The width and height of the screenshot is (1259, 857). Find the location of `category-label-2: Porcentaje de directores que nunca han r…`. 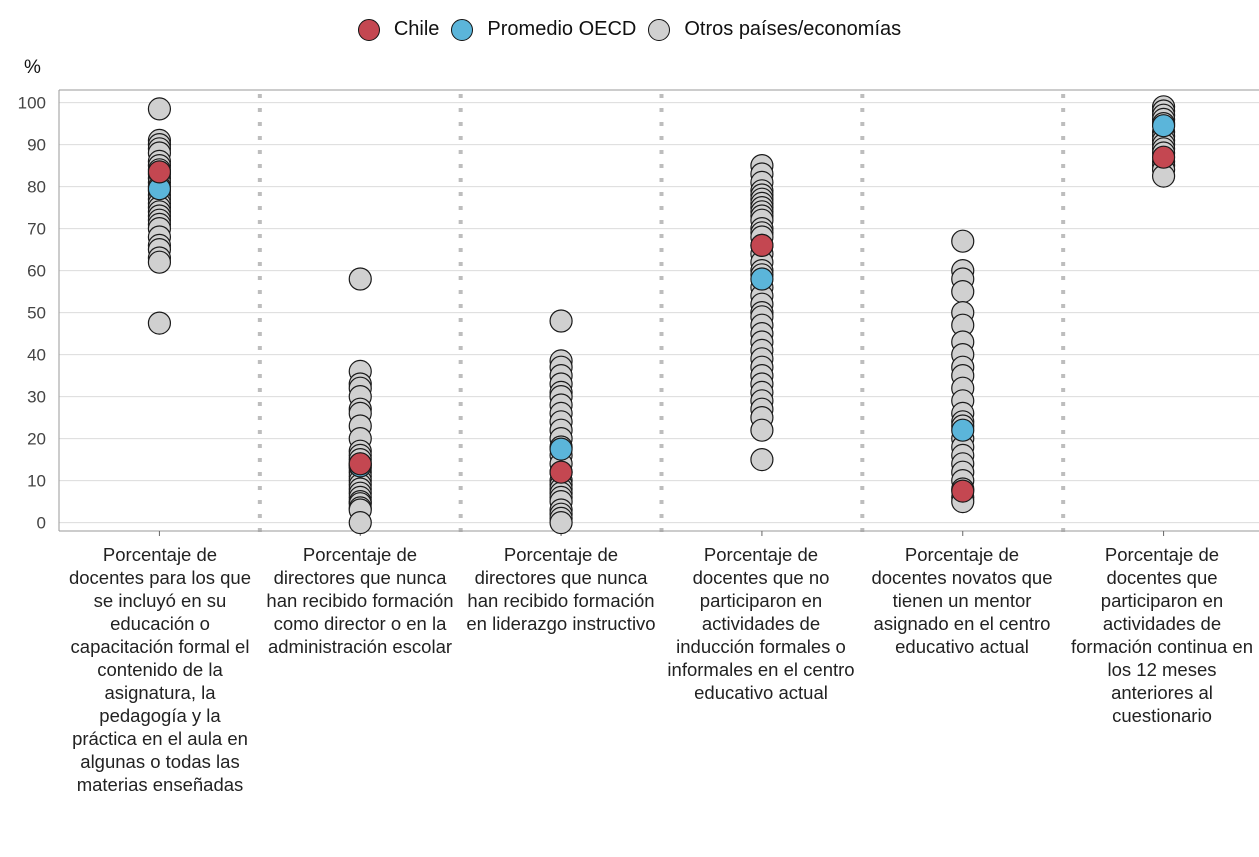

category-label-2: Porcentaje de directores que nunca han r… is located at coordinates (360, 600).